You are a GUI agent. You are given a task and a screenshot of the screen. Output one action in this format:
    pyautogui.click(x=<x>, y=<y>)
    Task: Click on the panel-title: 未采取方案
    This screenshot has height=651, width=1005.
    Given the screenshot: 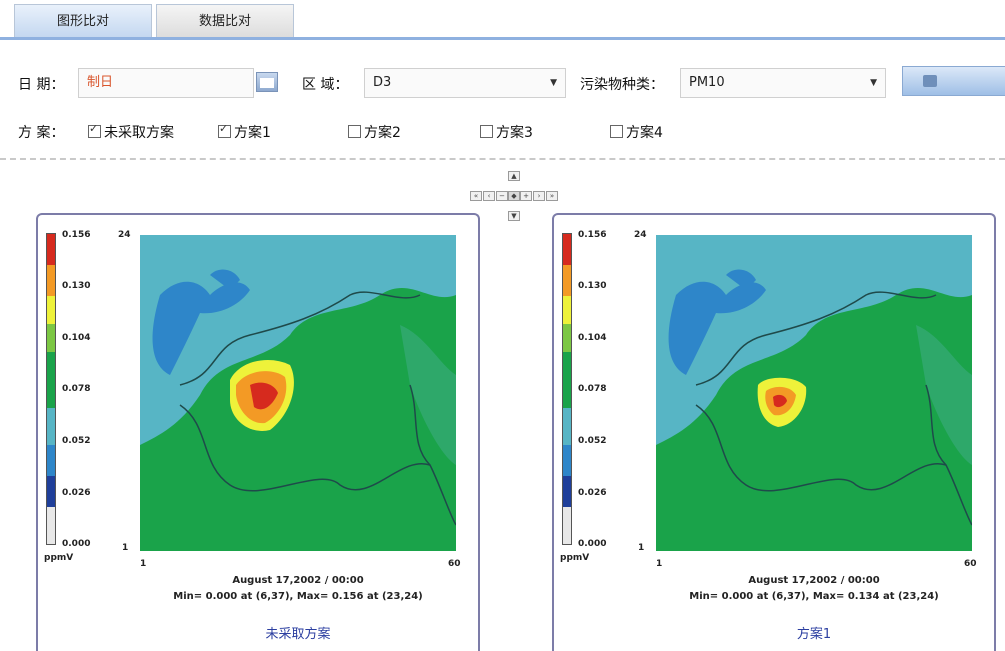 What is the action you would take?
    pyautogui.click(x=298, y=634)
    